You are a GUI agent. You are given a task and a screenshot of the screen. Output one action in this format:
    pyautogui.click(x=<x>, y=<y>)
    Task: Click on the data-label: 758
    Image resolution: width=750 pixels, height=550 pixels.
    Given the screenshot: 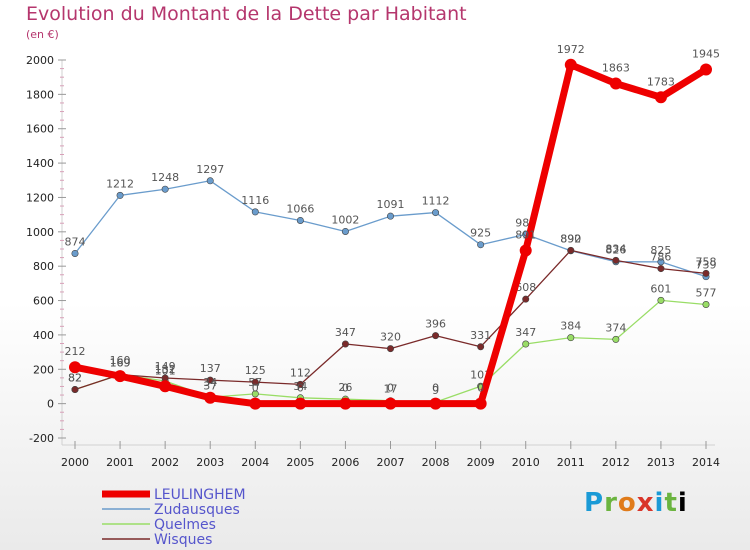 What is the action you would take?
    pyautogui.click(x=706, y=261)
    